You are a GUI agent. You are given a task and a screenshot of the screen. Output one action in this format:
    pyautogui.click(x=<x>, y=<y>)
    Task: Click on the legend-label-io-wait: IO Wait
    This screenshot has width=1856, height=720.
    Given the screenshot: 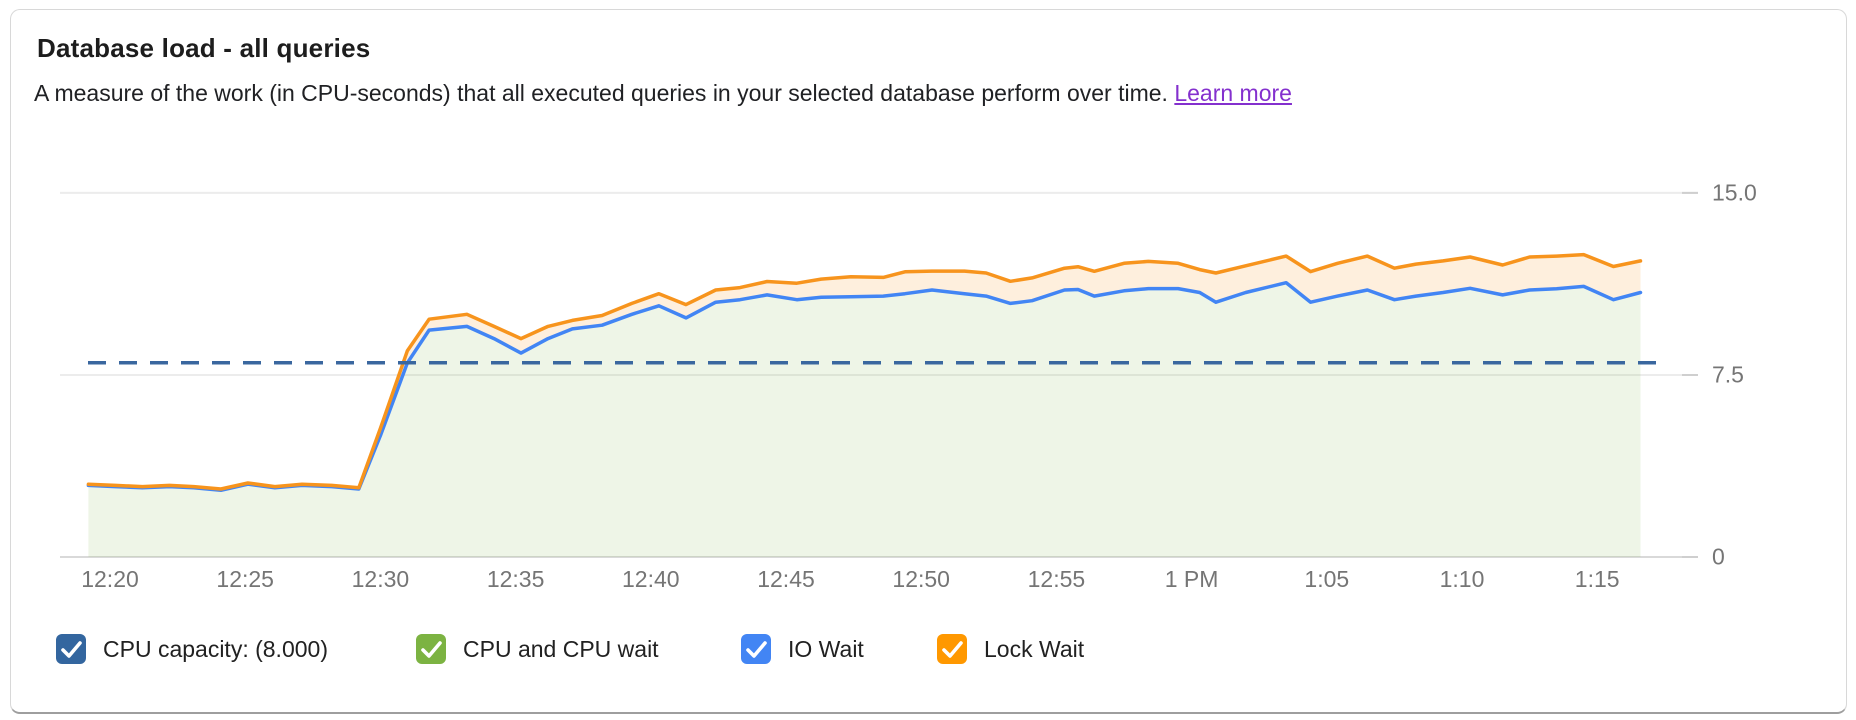 What is the action you would take?
    pyautogui.click(x=826, y=648)
    